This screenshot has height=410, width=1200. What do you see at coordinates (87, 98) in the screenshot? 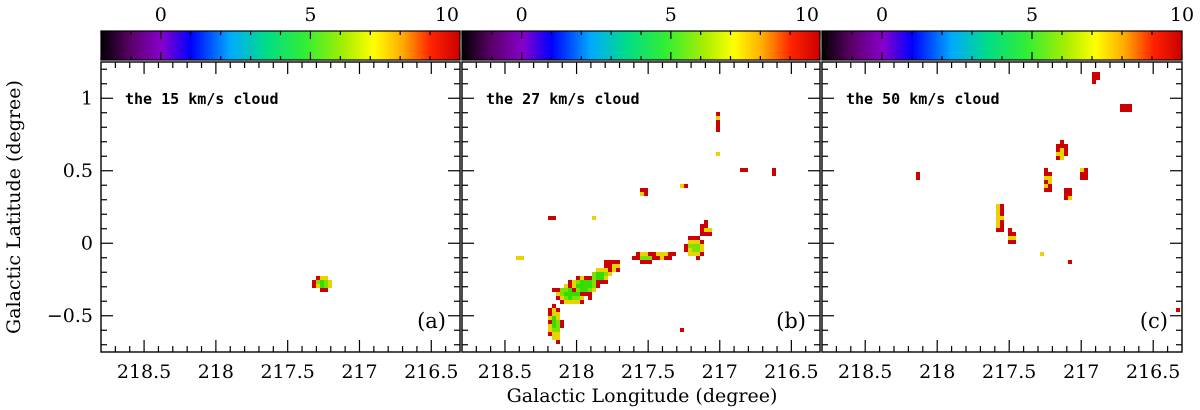
I see `y-tick-label: 1` at bounding box center [87, 98].